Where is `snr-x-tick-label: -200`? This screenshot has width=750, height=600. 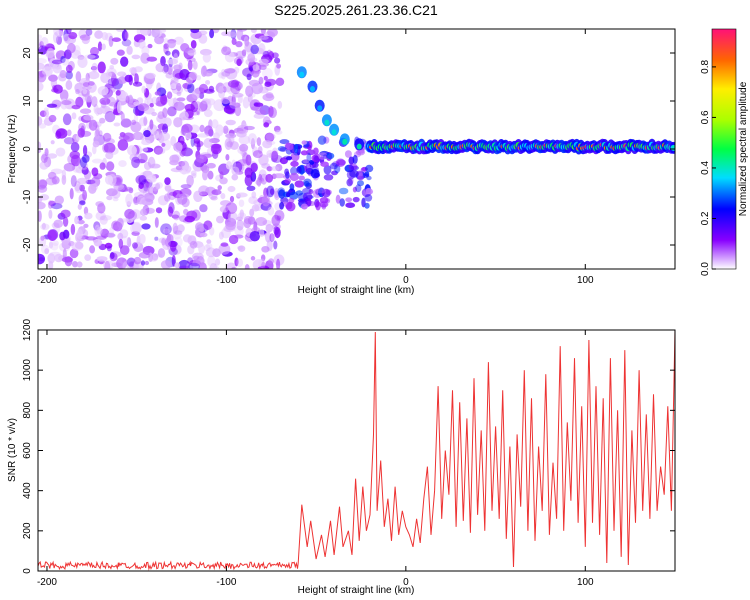 snr-x-tick-label: -200 is located at coordinates (47, 582).